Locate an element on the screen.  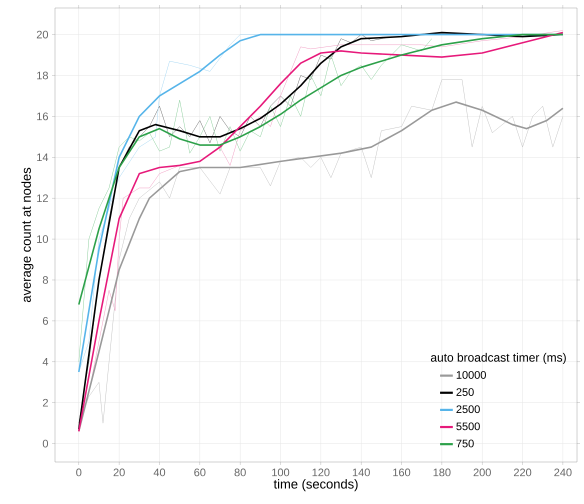
legend-label: 10000 is located at coordinates (471, 375).